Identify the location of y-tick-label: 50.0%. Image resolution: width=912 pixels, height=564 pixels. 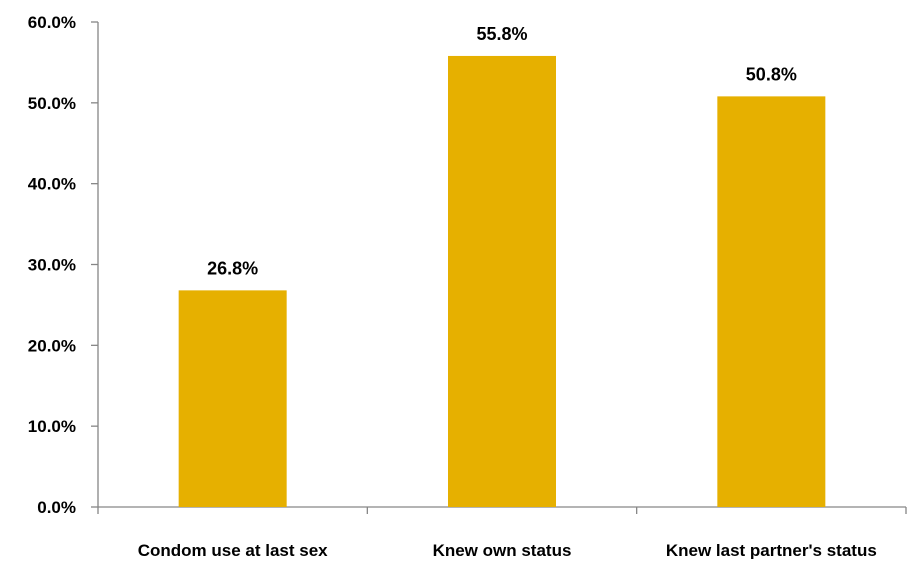
(52, 103).